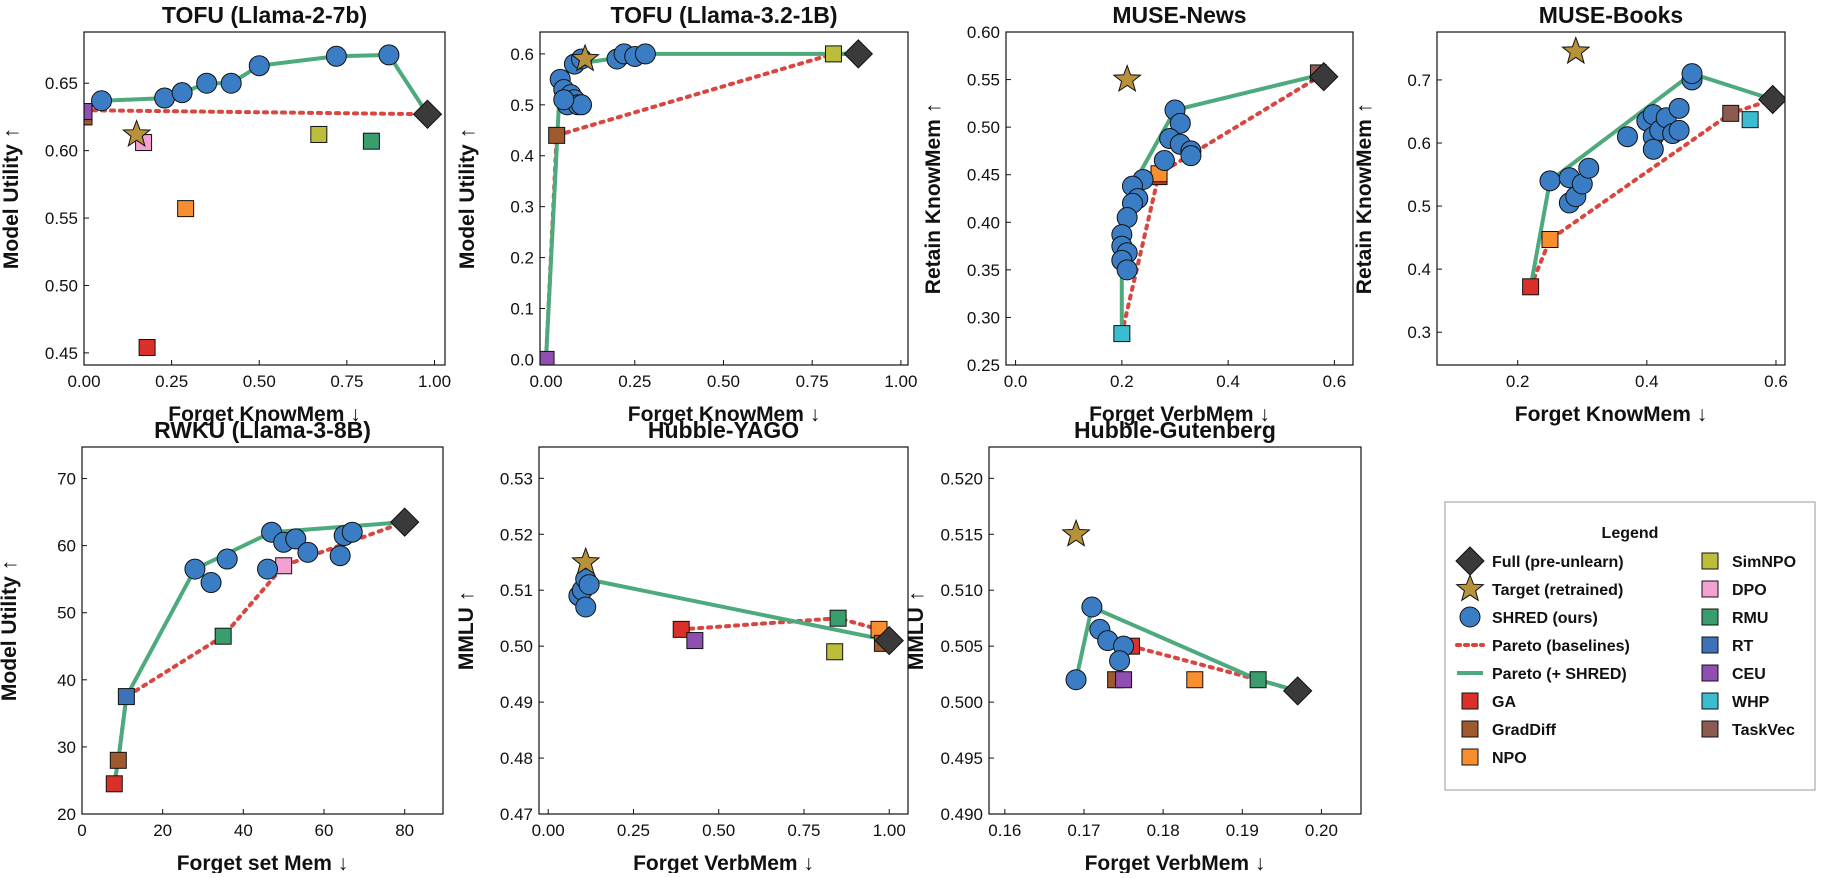 The image size is (1829, 878). I want to click on y-tick-label: 0.30, so click(983, 317).